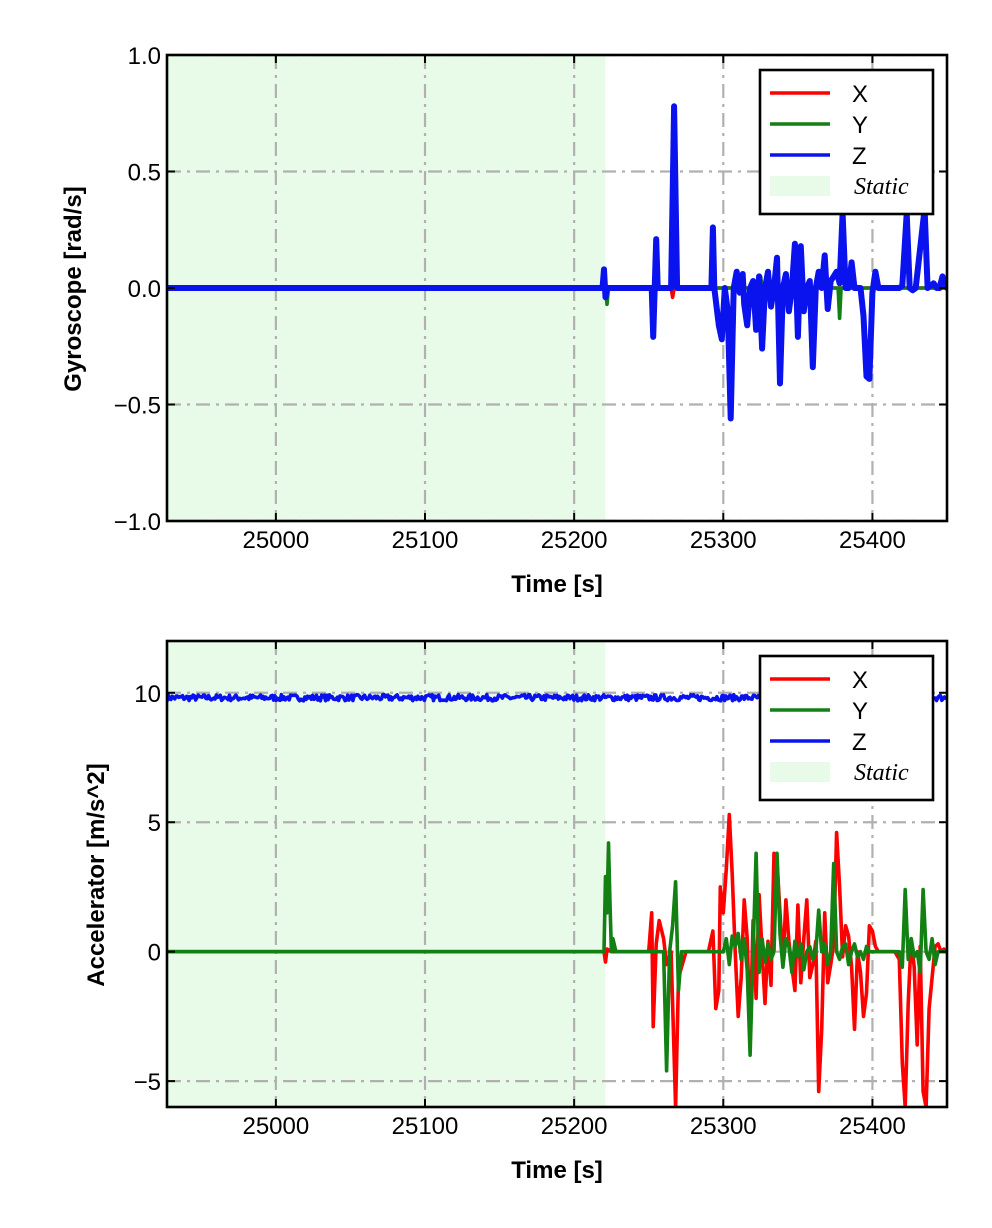  I want to click on gyroscope-y-axis-title: Gyroscope [rad/s], so click(73, 288).